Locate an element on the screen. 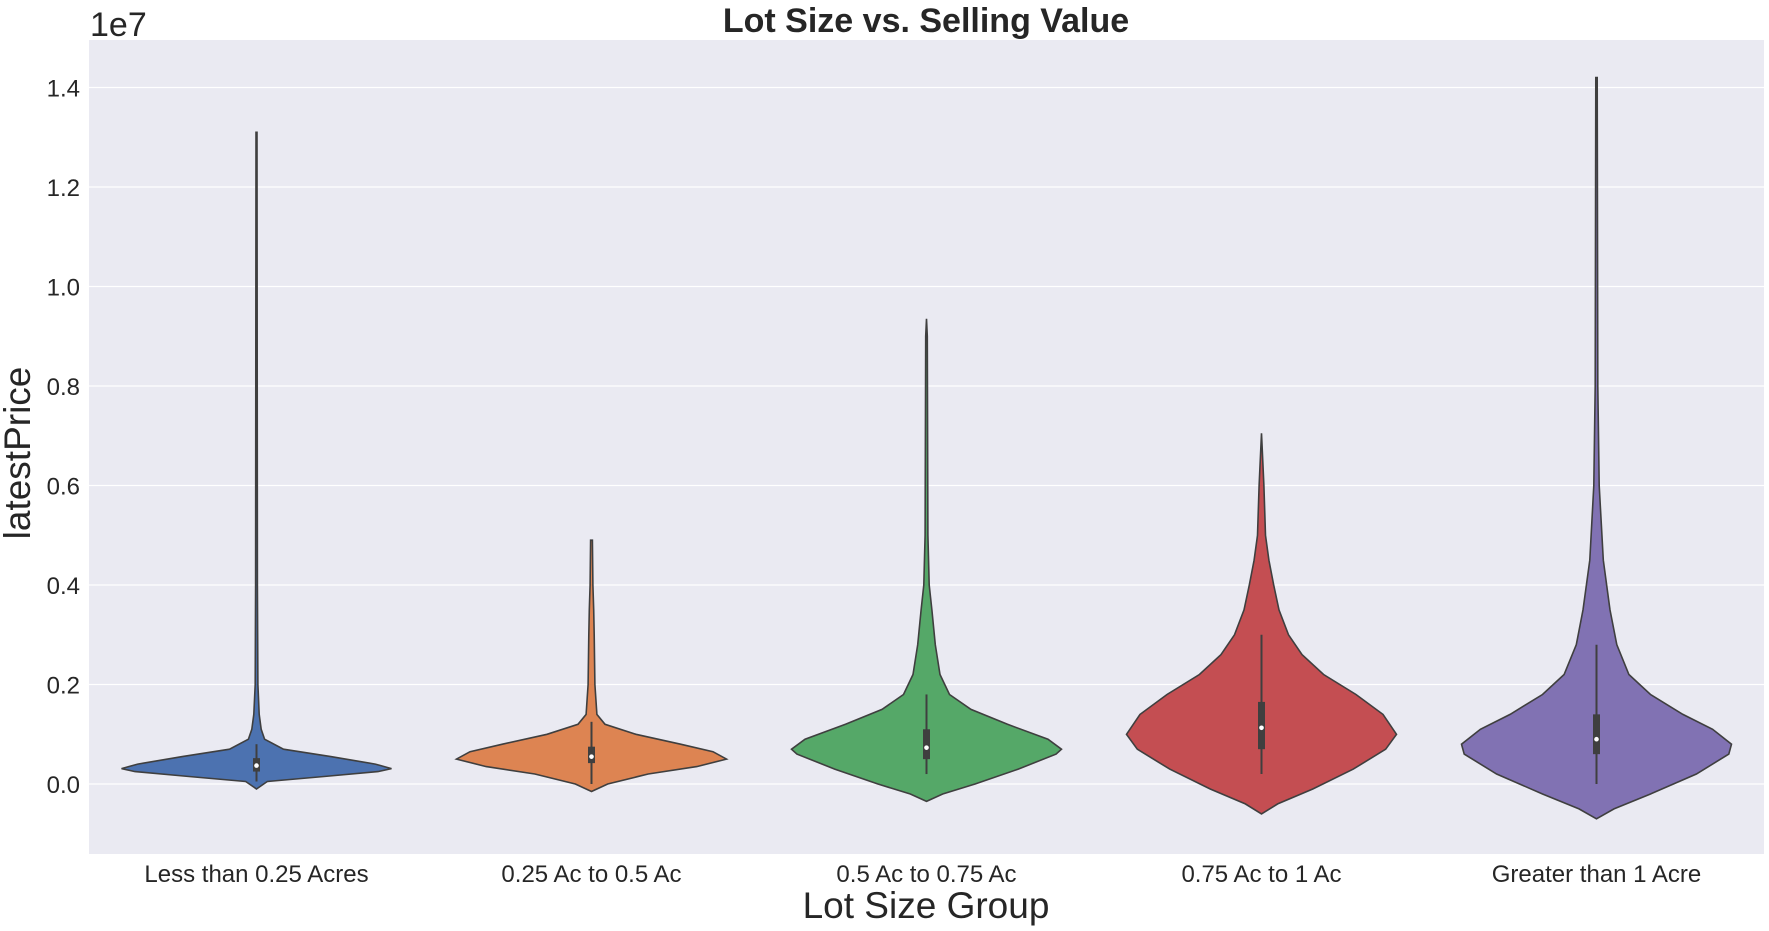  y-tick-label: 1.2 is located at coordinates (63, 188).